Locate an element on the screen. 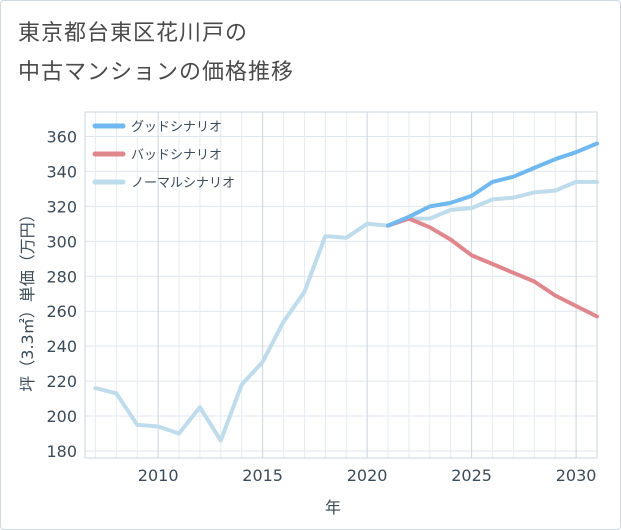 This screenshot has width=621, height=530. y-tick-340: 340 is located at coordinates (61, 171).